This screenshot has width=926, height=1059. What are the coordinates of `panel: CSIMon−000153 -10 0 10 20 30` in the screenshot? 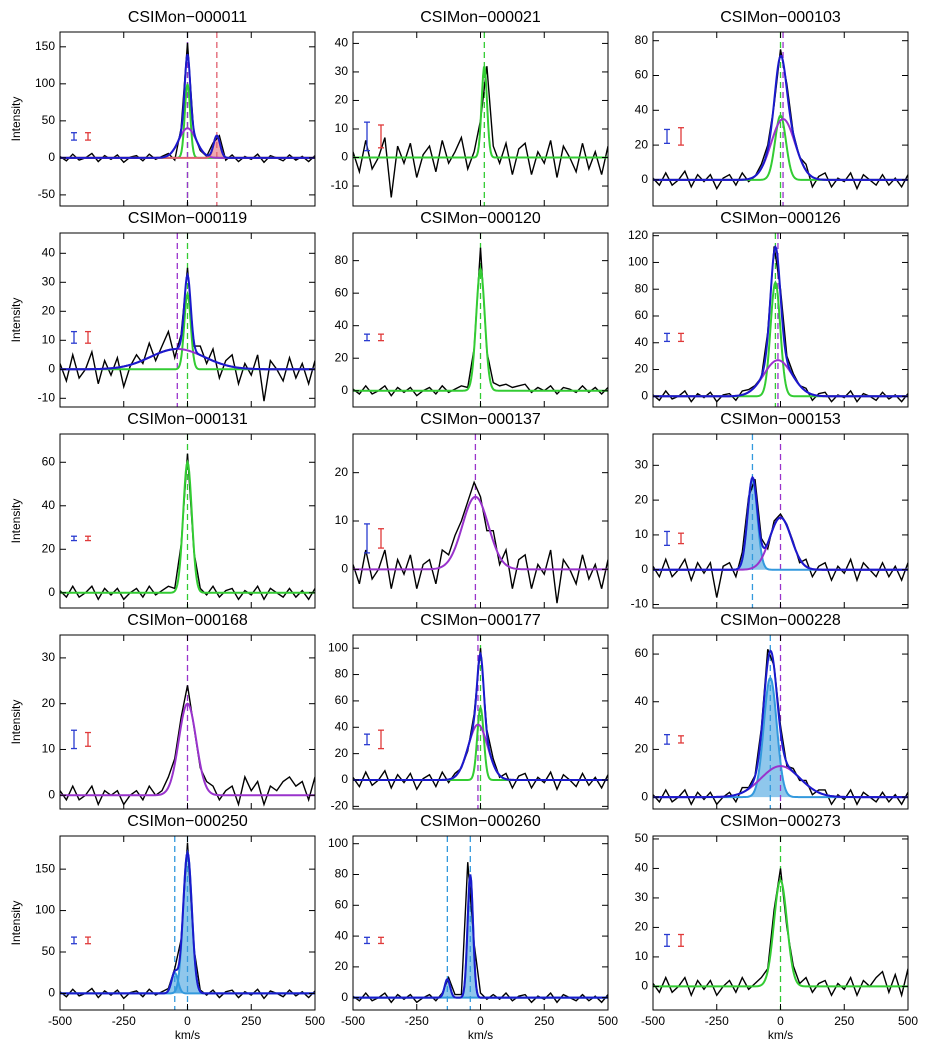 It's located at (770, 511).